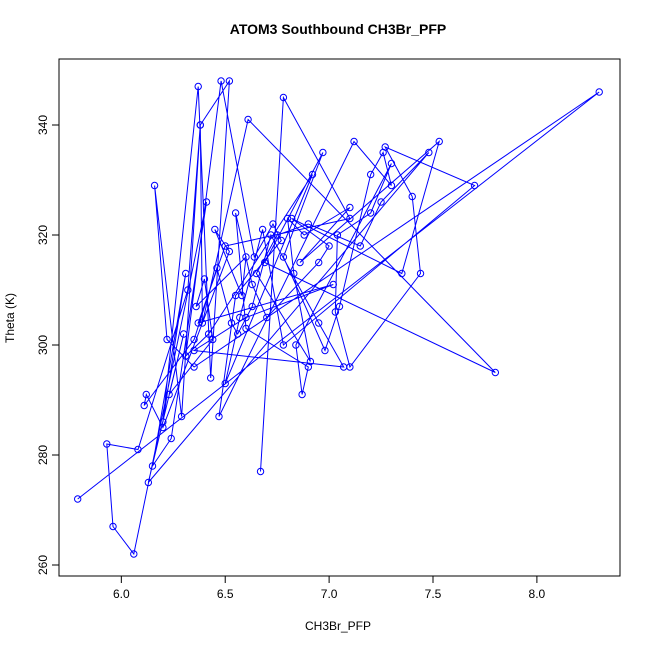 The image size is (650, 650). Describe the element at coordinates (43, 125) in the screenshot. I see `y-tick-label: 340` at that location.